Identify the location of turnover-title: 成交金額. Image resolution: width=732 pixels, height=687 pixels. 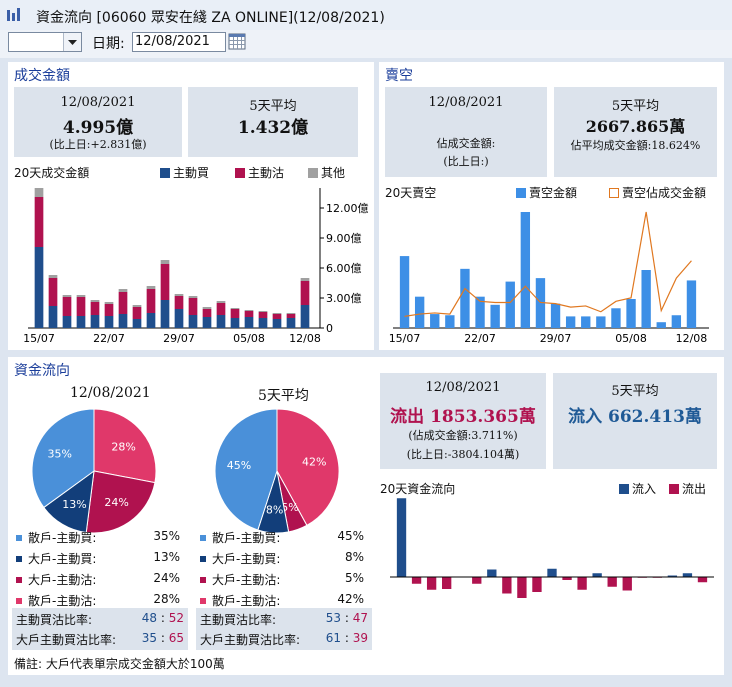
(42, 76).